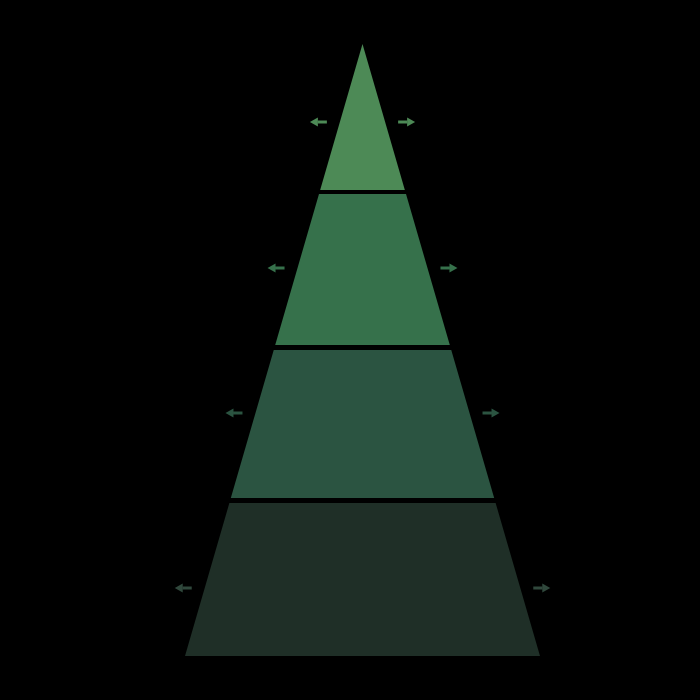 The width and height of the screenshot is (700, 700). What do you see at coordinates (183, 588) in the screenshot?
I see `level-4-left-arrow-icon` at bounding box center [183, 588].